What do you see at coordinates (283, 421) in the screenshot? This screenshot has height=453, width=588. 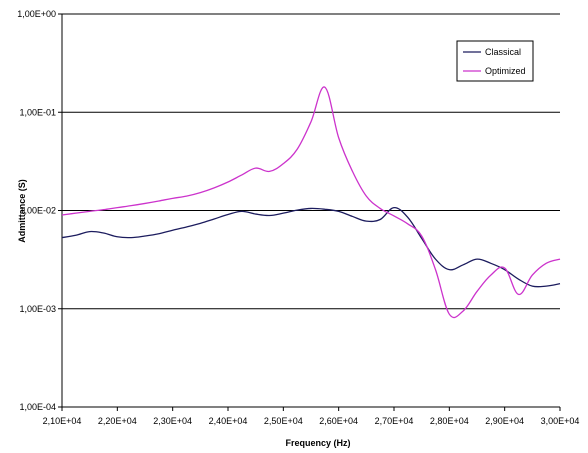 I see `x-tick-label: 2,50E+04` at bounding box center [283, 421].